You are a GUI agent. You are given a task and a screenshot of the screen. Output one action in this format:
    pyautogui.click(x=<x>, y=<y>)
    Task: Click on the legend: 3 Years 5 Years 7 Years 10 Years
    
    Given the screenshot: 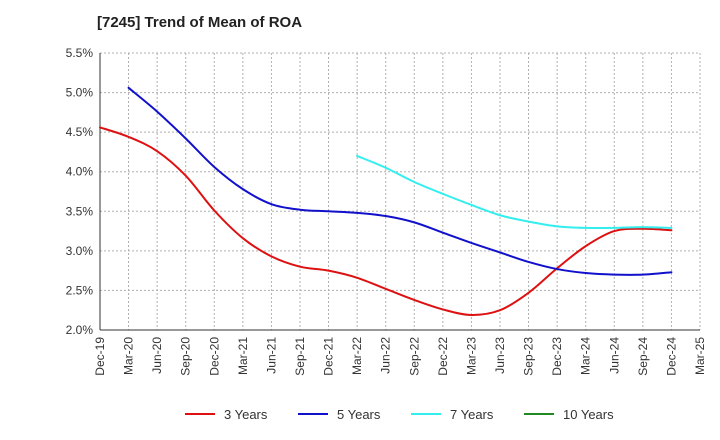 What is the action you would take?
    pyautogui.click(x=399, y=414)
    